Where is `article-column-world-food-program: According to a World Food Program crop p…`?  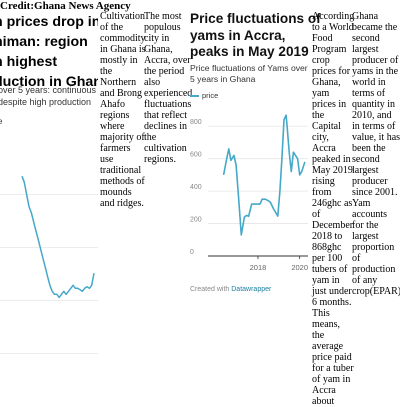
article-column-world-food-program: According to a World Food Program crop p… is located at coordinates (333, 209).